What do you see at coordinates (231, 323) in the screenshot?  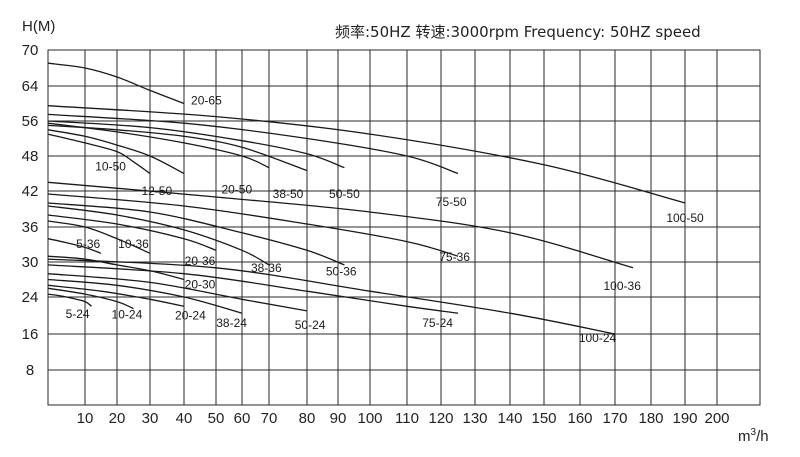 I see `curve-label-38-24: 38-24` at bounding box center [231, 323].